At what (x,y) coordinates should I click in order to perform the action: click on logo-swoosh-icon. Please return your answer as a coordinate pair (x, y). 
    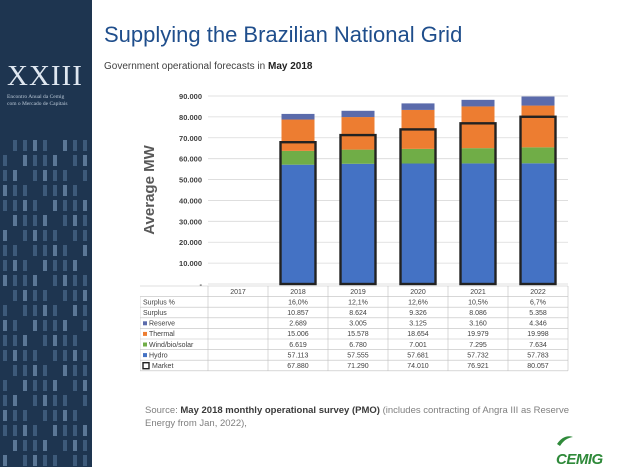
    Looking at the image, I should click on (565, 441).